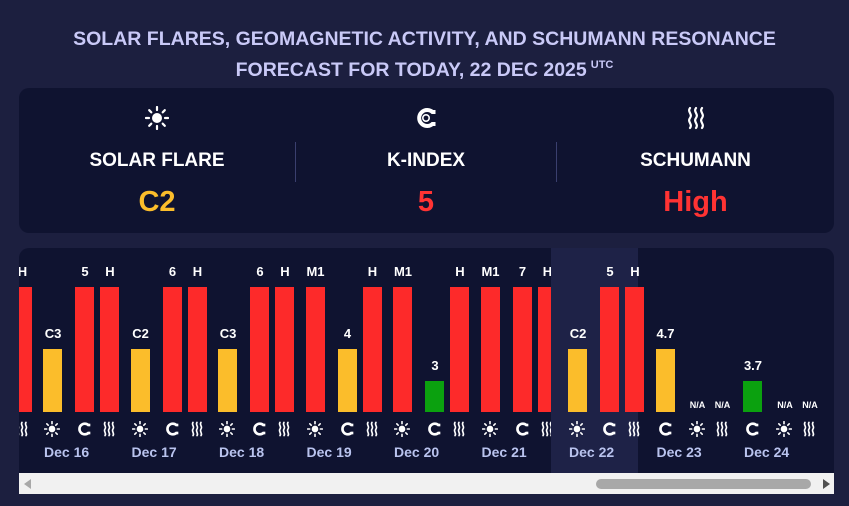 This screenshot has width=849, height=506. I want to click on solar-flare-value: C2, so click(157, 202).